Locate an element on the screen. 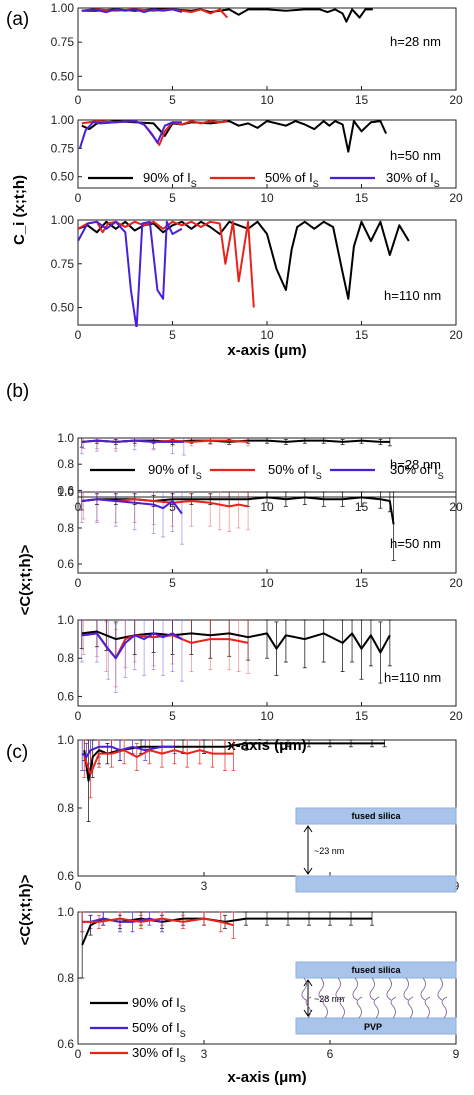 The height and width of the screenshot is (1095, 474). bottom-plate is located at coordinates (376, 884).